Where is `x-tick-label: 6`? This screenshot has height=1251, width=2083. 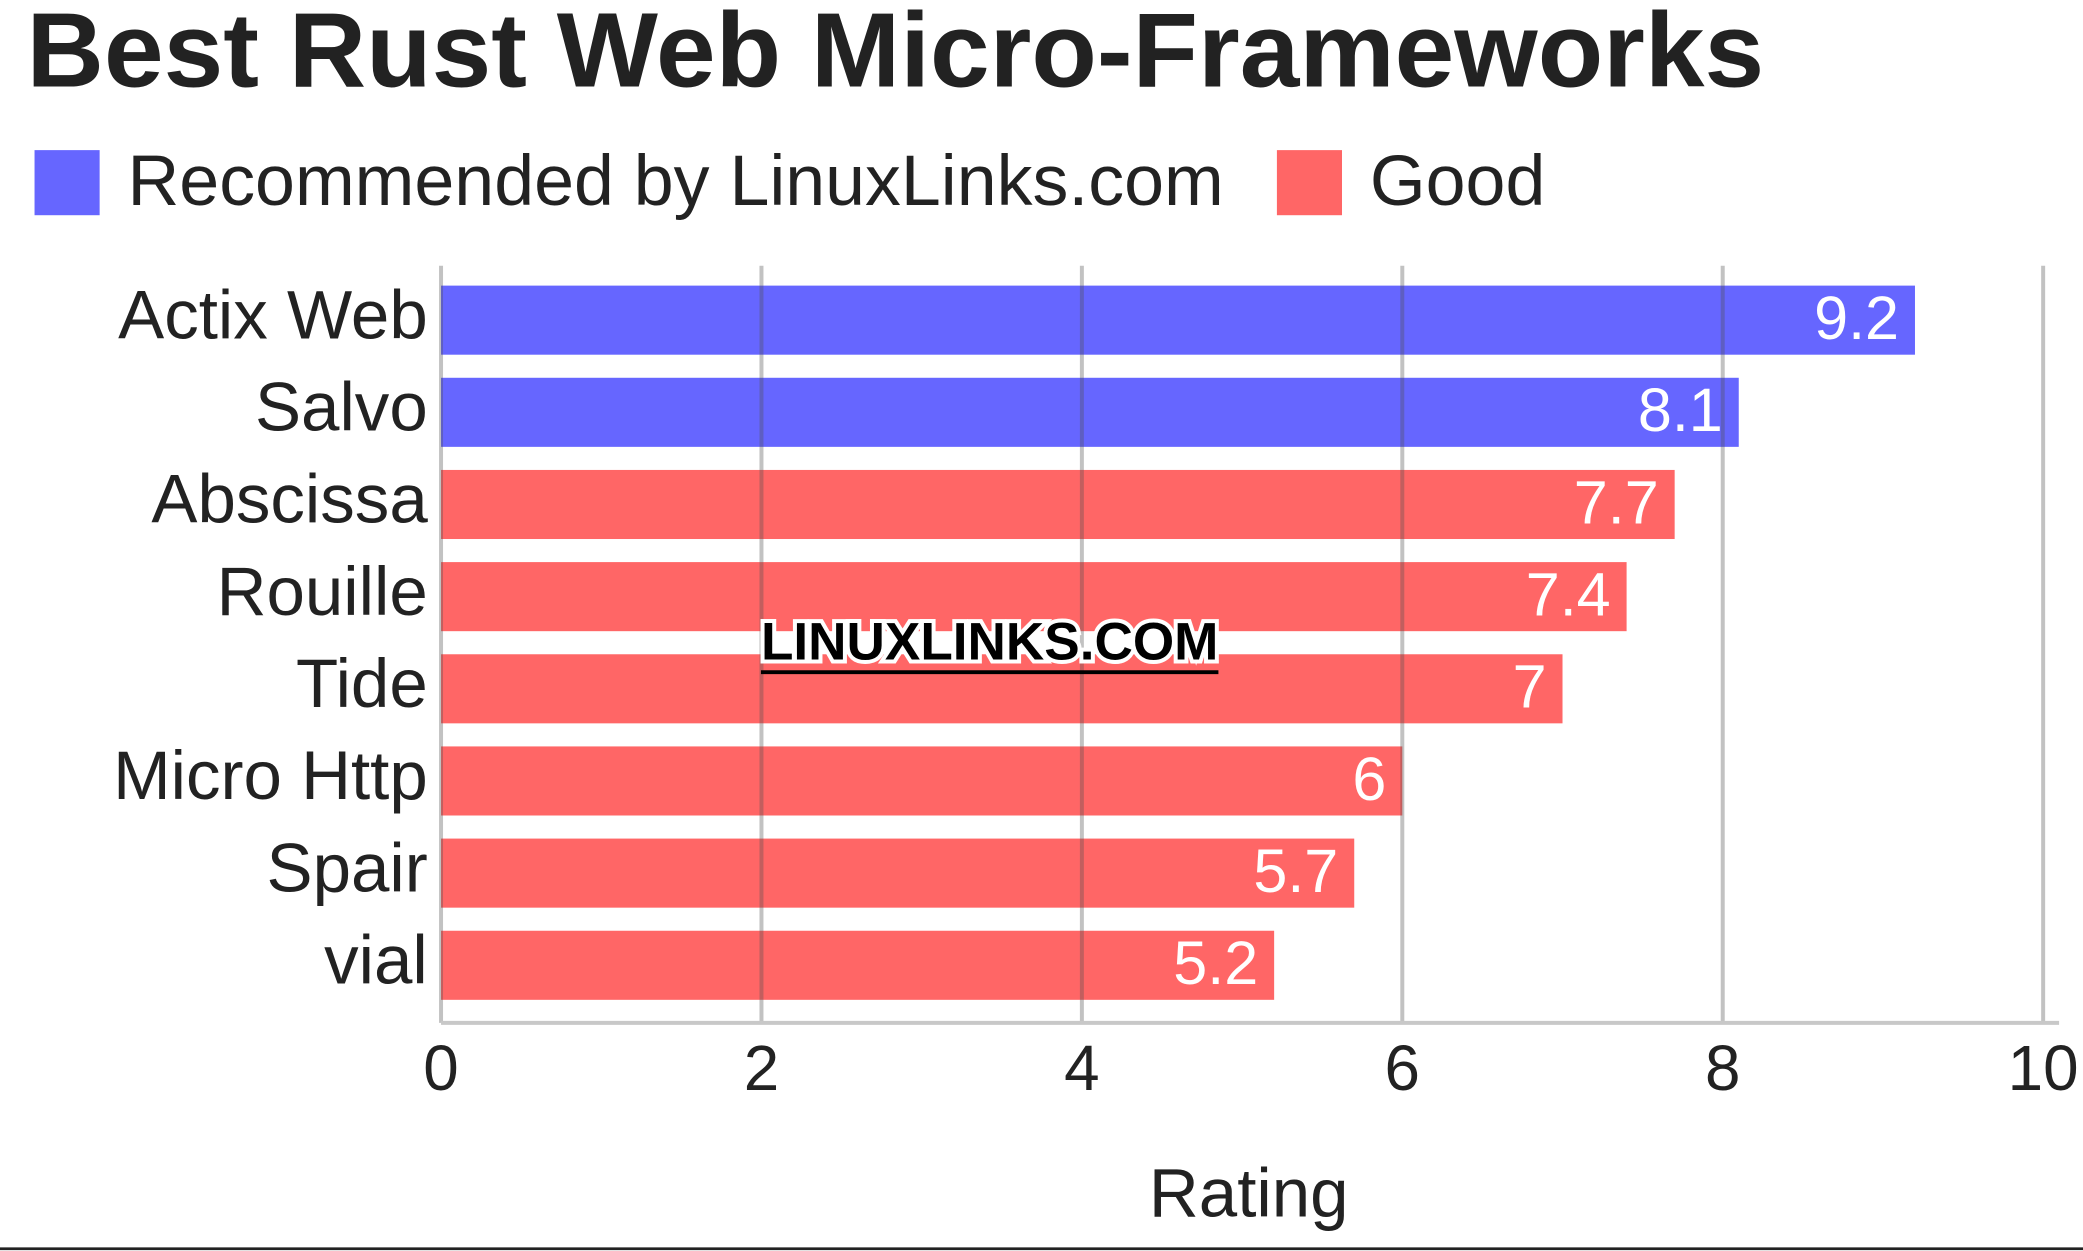 x-tick-label: 6 is located at coordinates (1402, 1068).